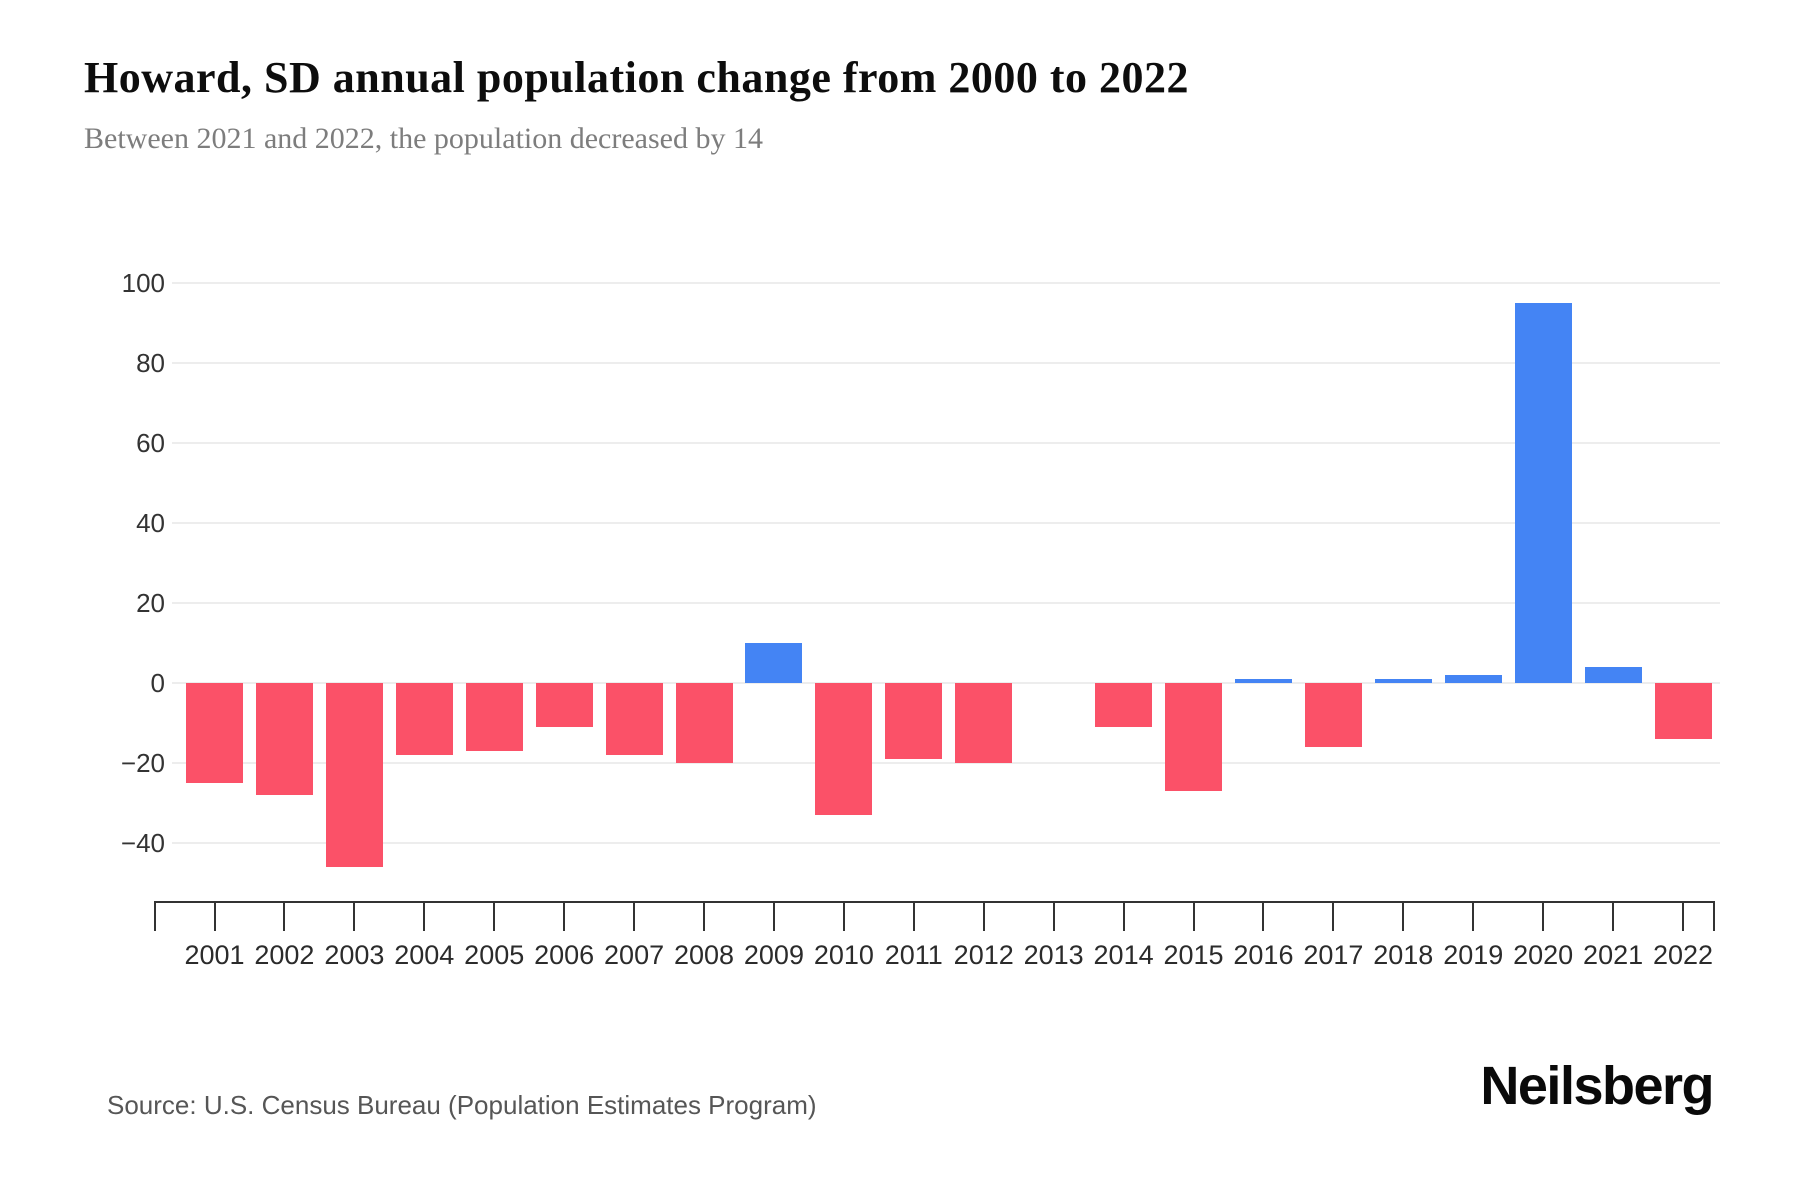  I want to click on y-axis-label: −40, so click(142, 843).